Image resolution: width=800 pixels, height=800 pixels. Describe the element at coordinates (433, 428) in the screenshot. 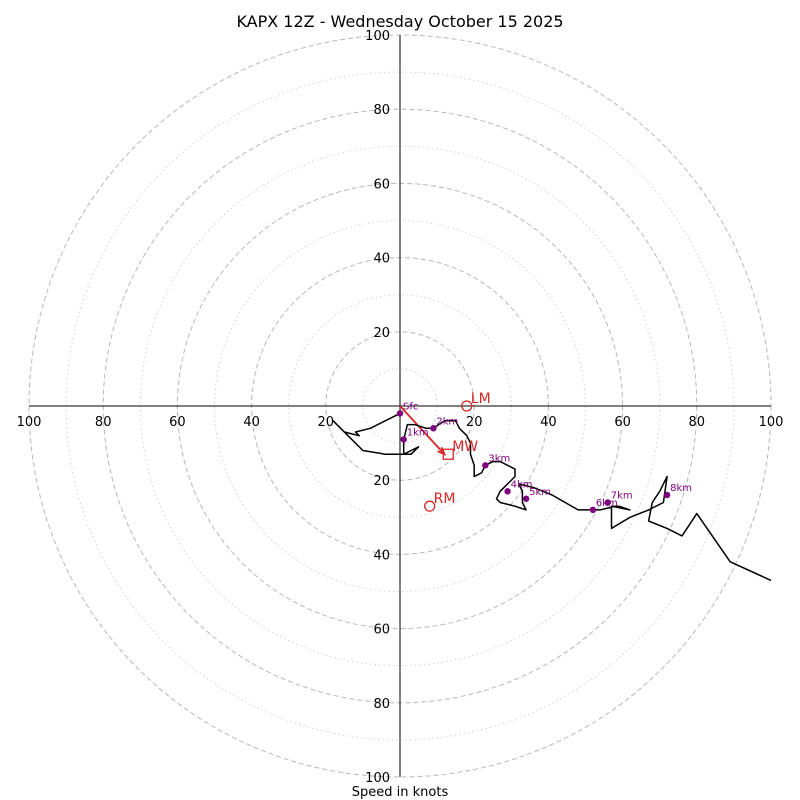

I see `height-marker-2km` at that location.